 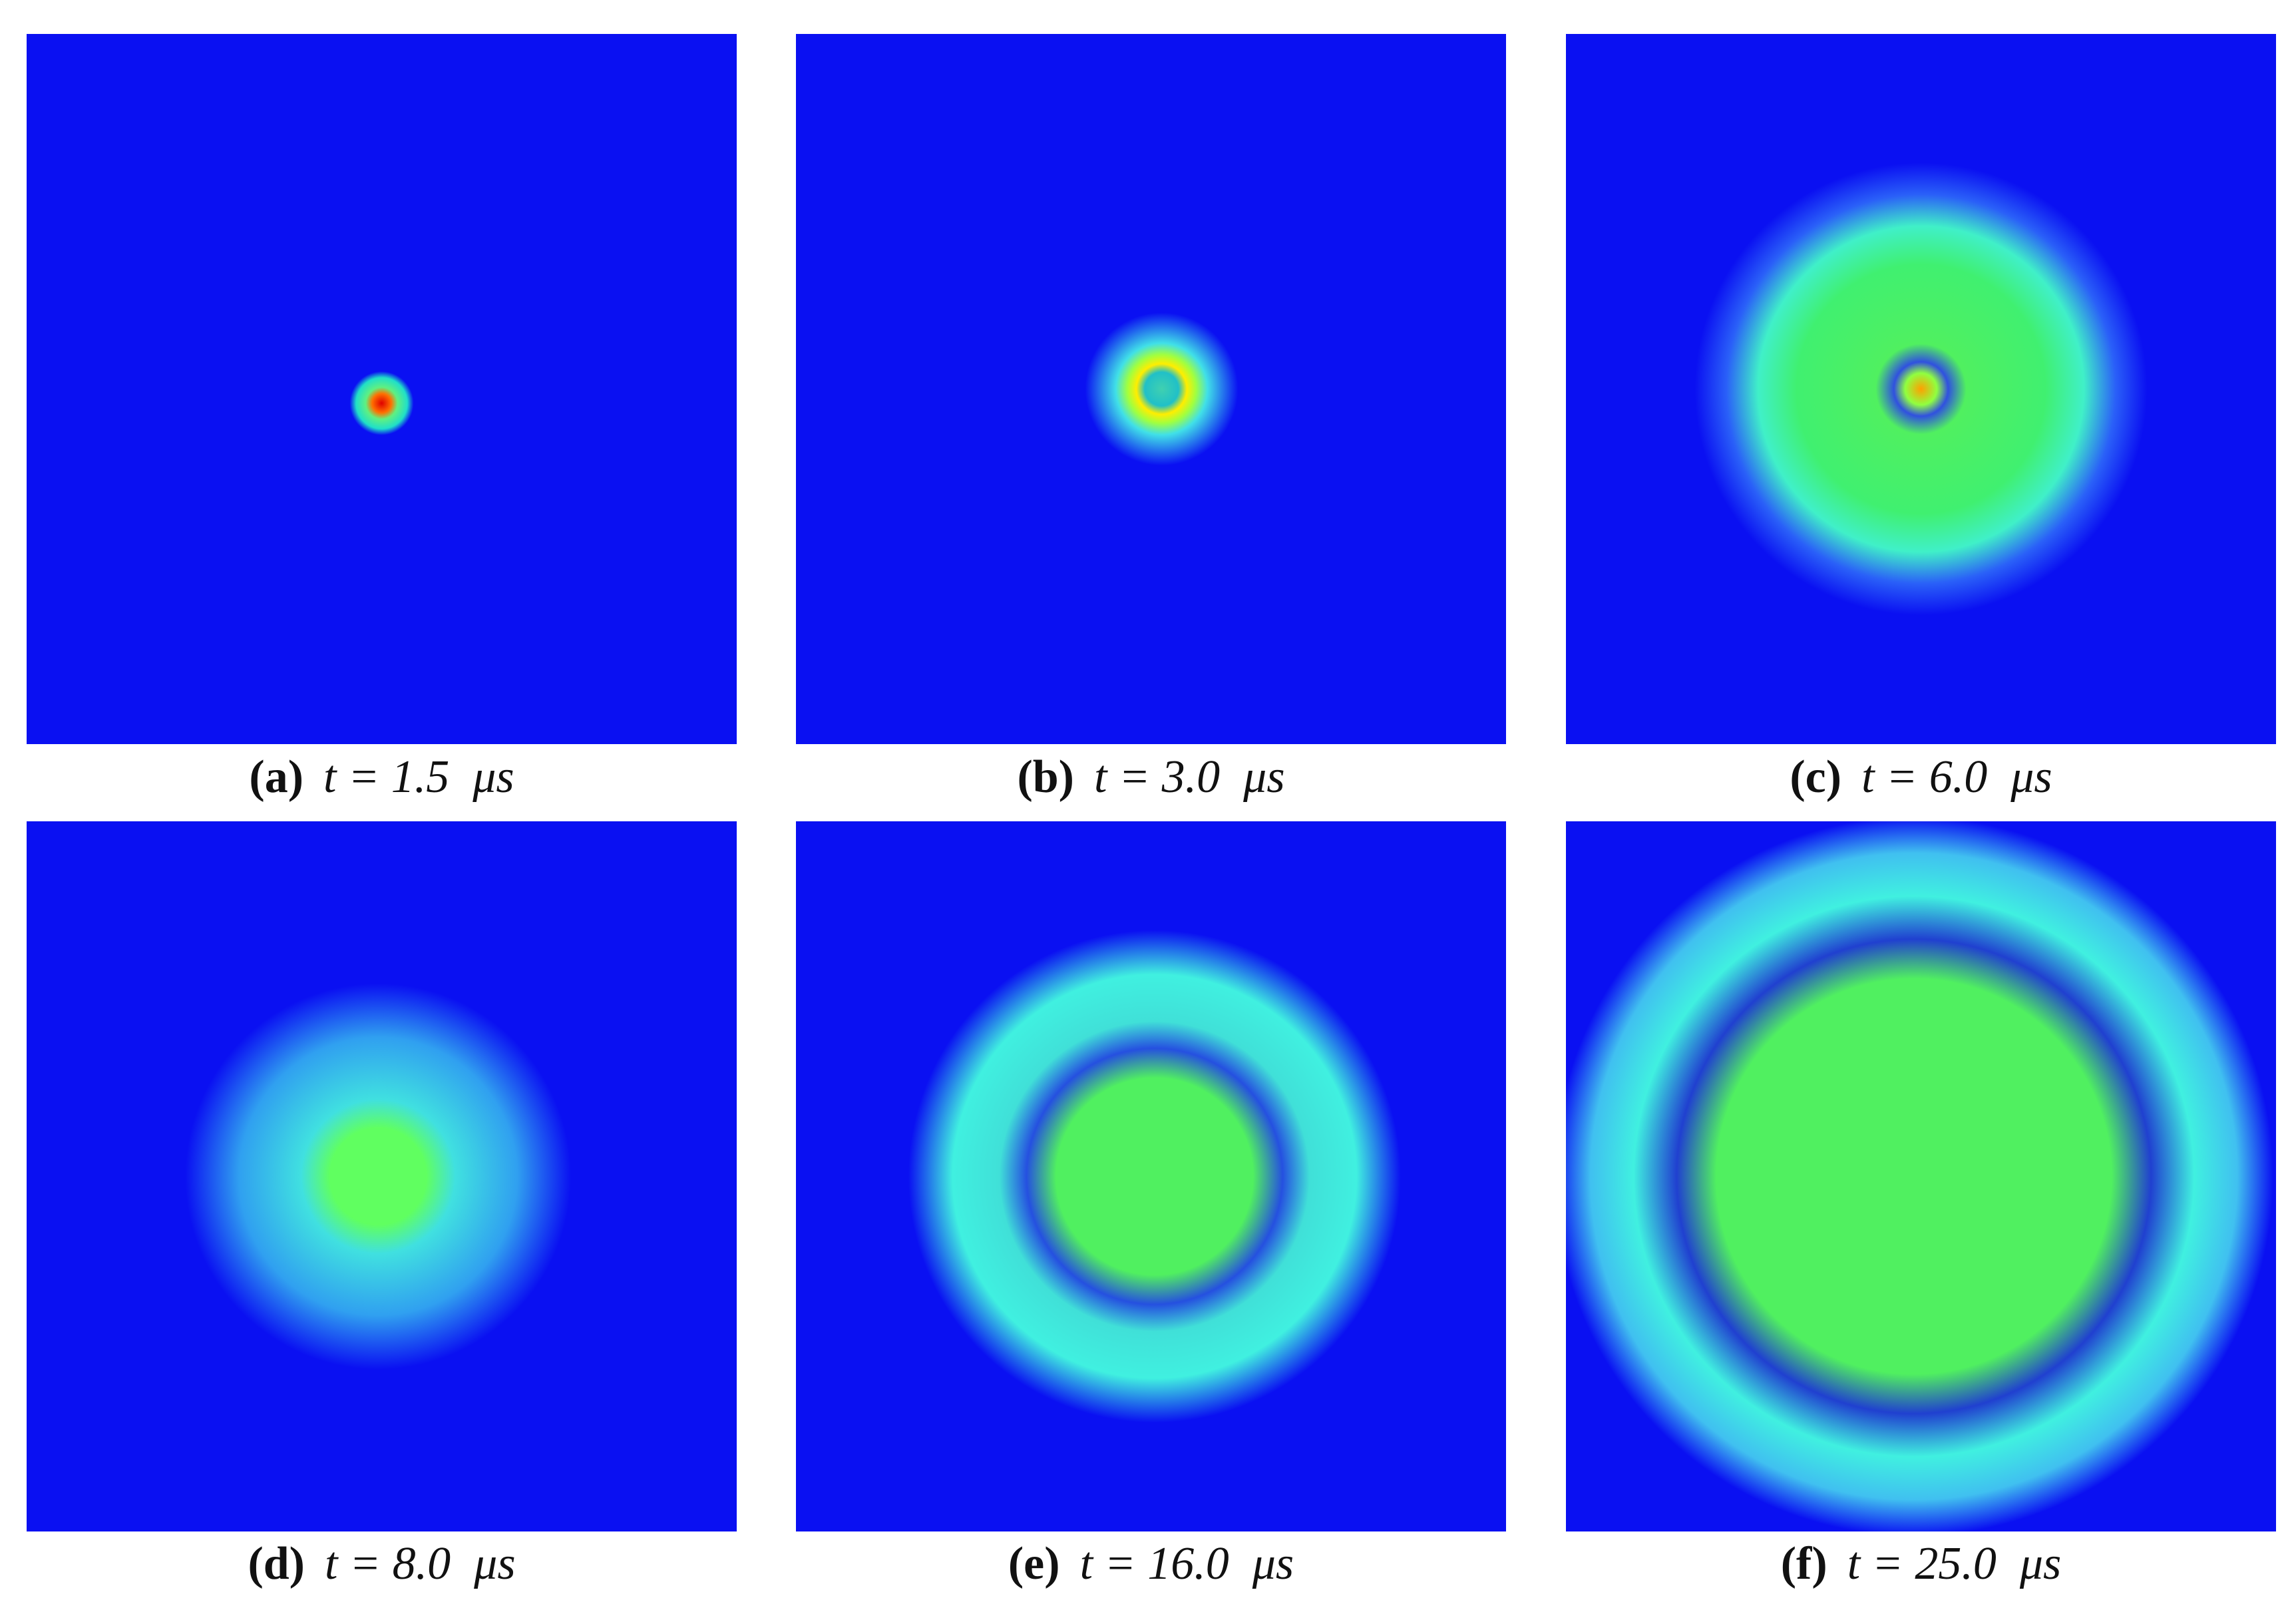 I want to click on panel-time: t = 16.0 μs, so click(x=1187, y=1563).